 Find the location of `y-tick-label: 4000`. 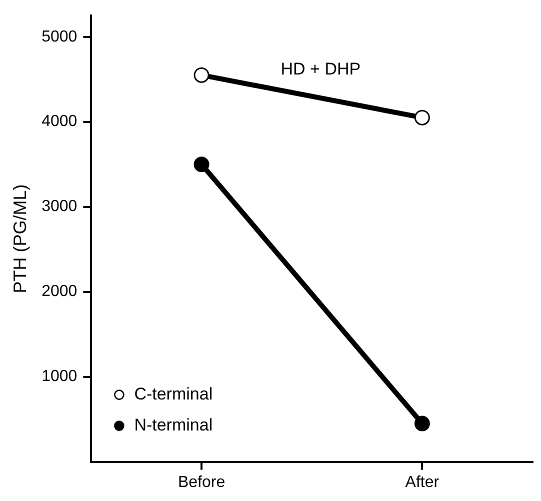

y-tick-label: 4000 is located at coordinates (60, 121).